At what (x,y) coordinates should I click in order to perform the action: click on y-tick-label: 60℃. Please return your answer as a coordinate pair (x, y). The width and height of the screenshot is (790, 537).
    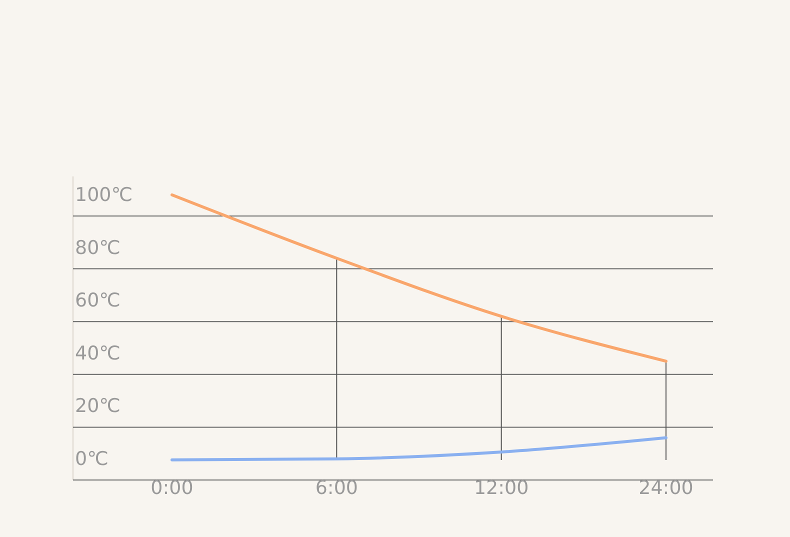
    Looking at the image, I should click on (98, 301).